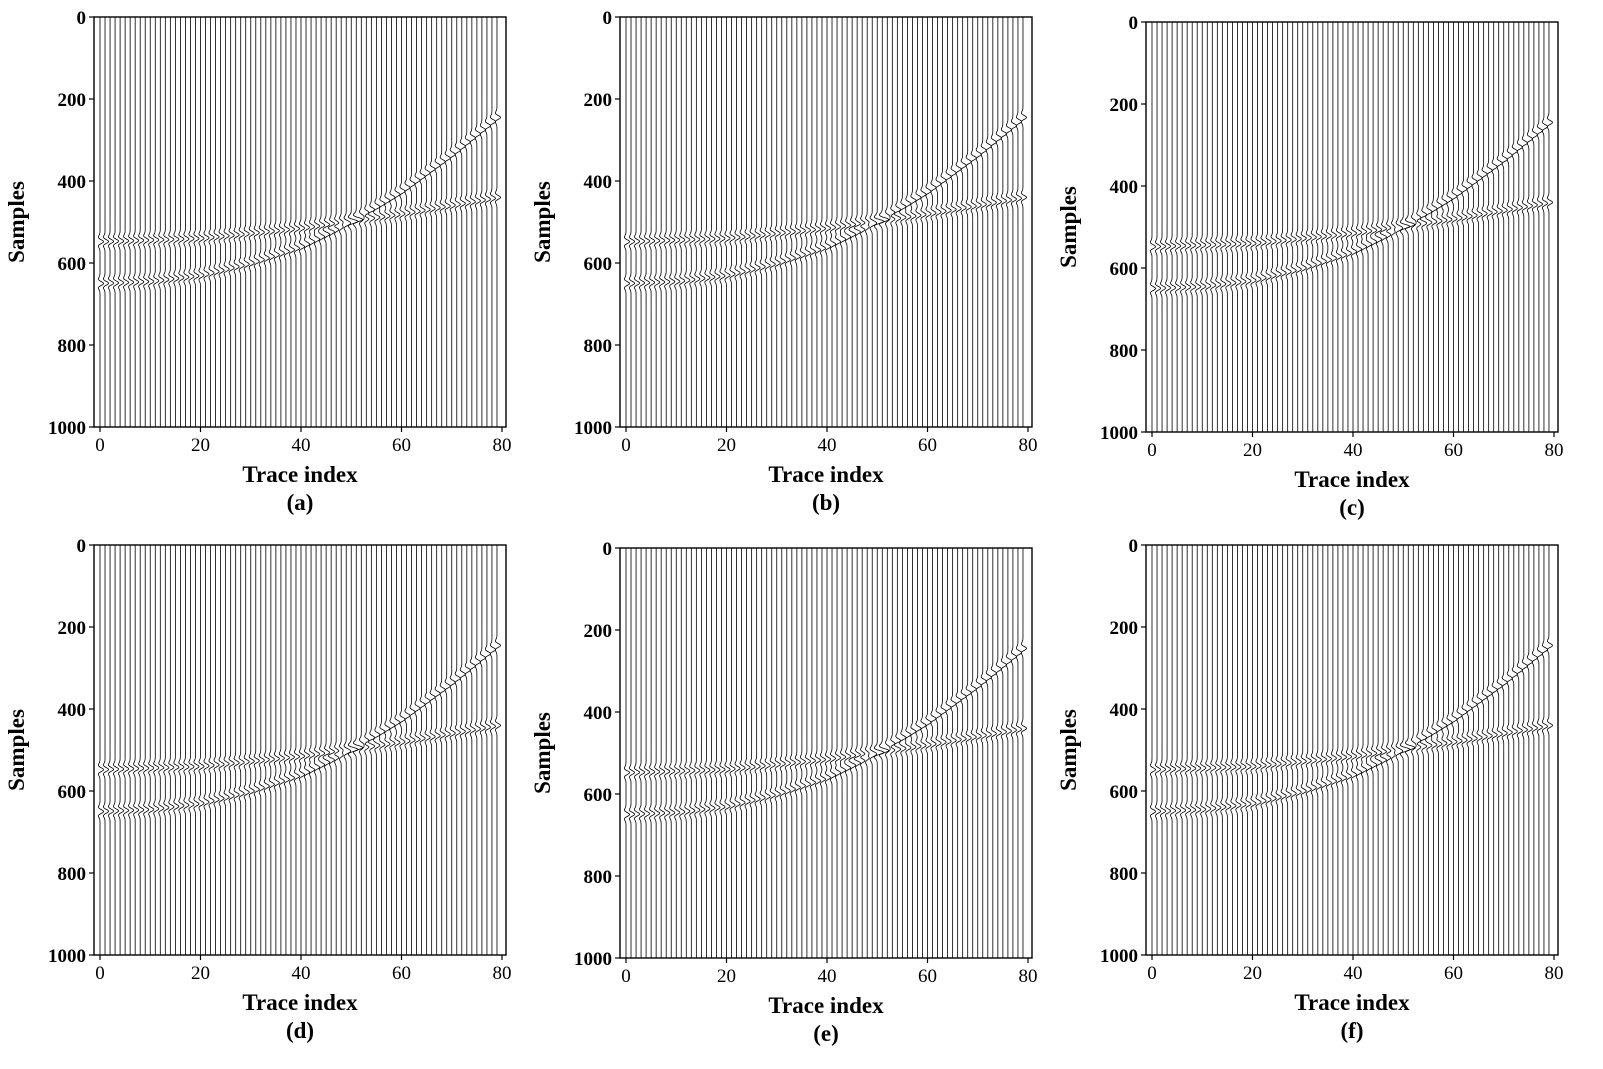 The image size is (1603, 1069). Describe the element at coordinates (626, 445) in the screenshot. I see `x-tick-label: 0` at that location.